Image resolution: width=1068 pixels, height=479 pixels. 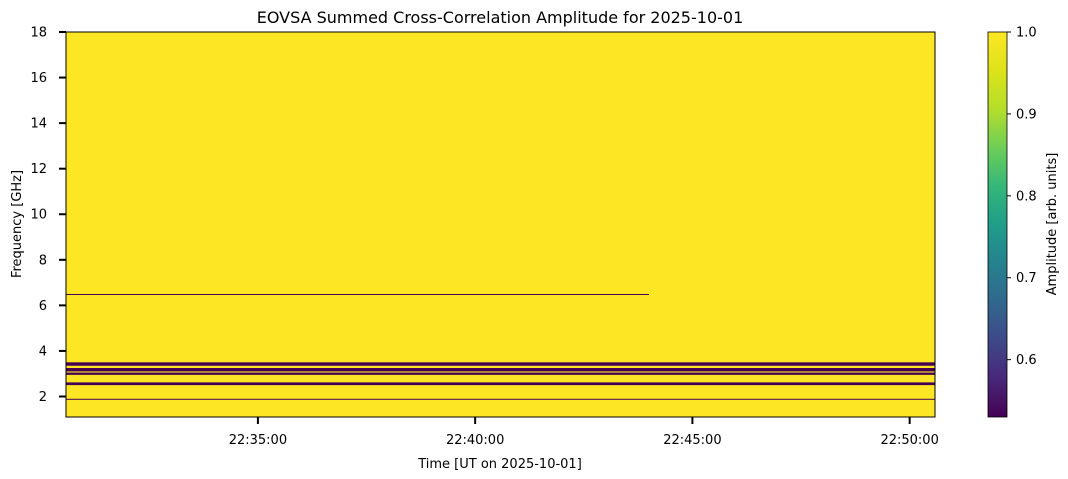 I want to click on x-tick-label: 22:35:00, so click(x=258, y=440).